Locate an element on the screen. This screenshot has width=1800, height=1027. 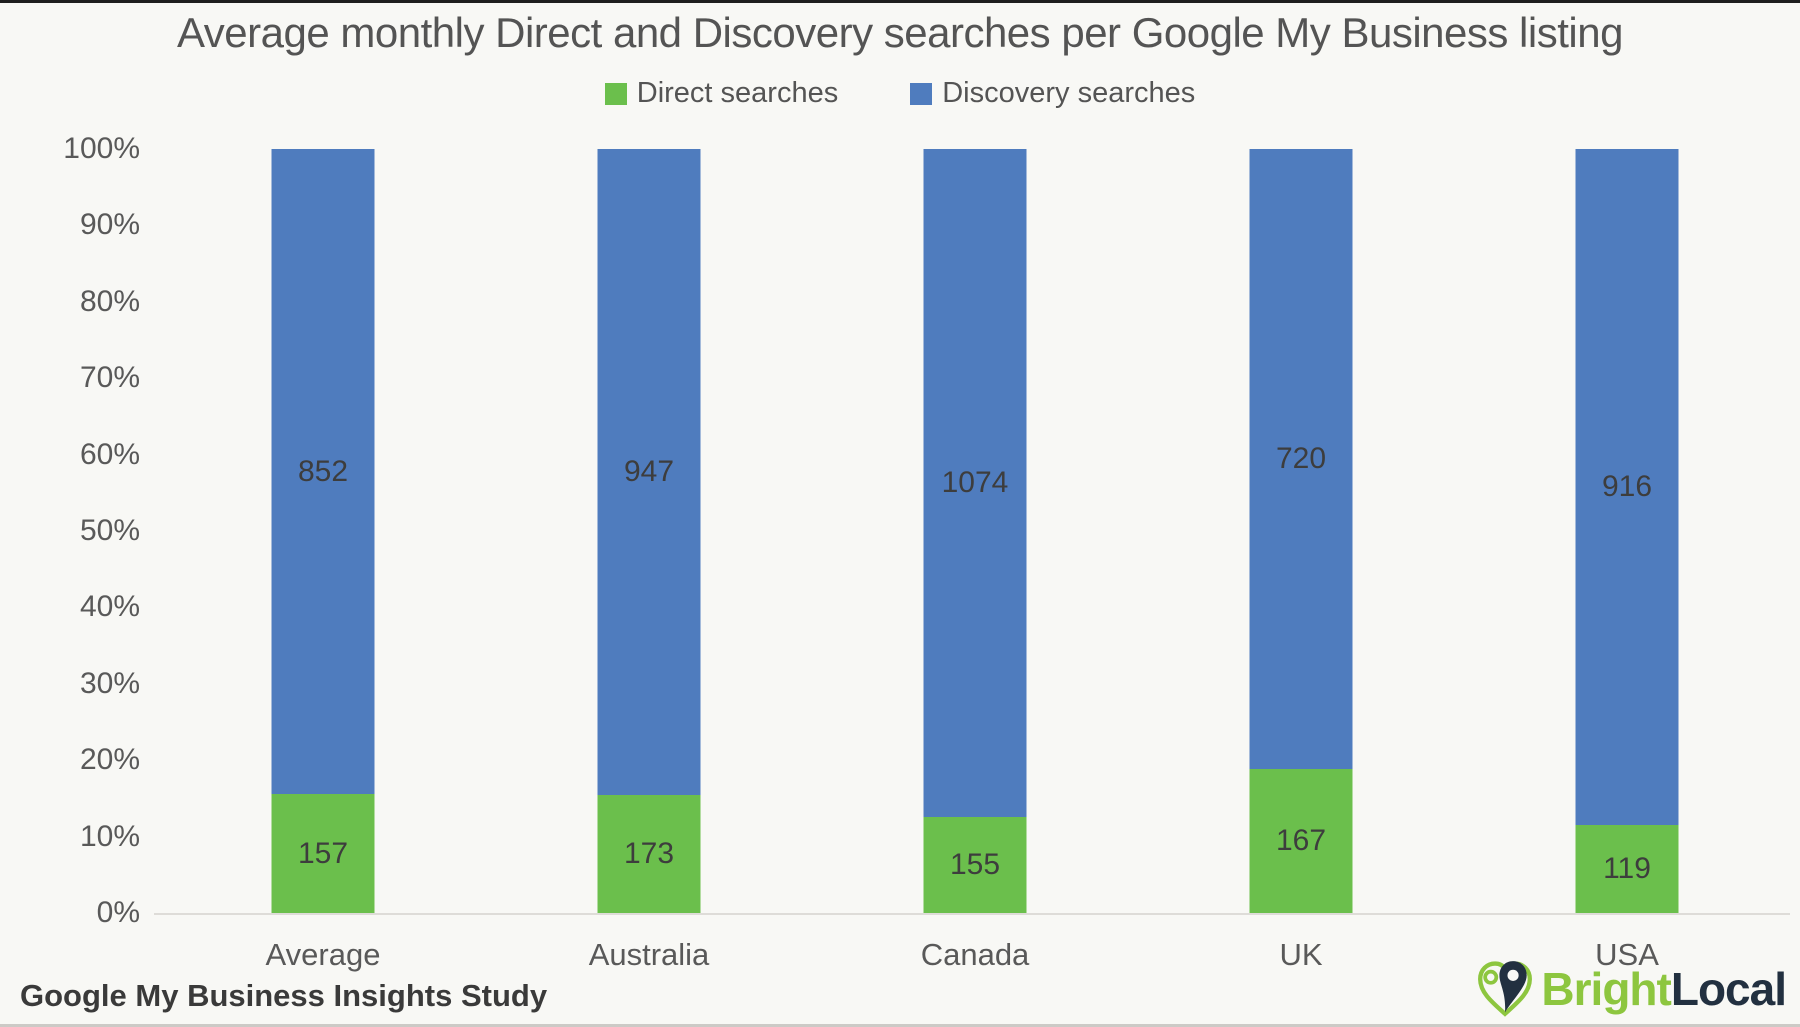
discovery-segment: 852 is located at coordinates (323, 472).